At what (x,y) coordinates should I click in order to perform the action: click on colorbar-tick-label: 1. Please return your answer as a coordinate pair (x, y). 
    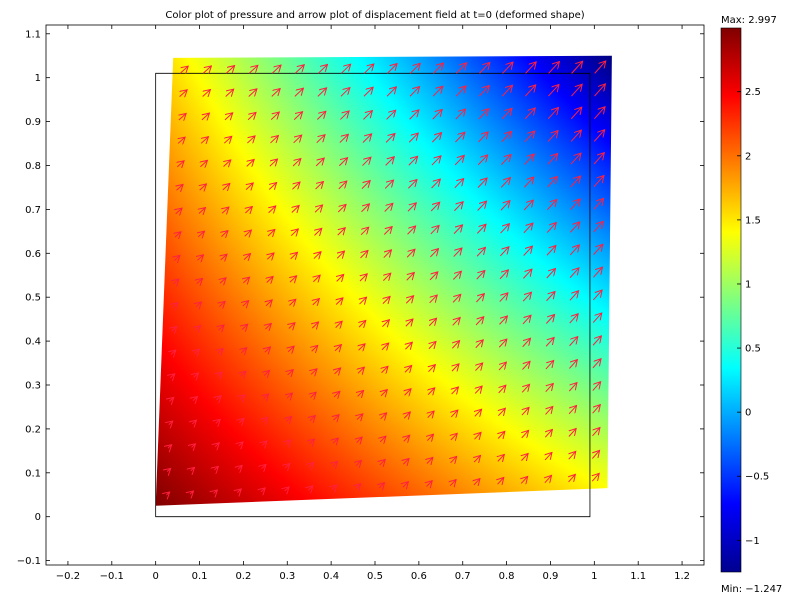
    Looking at the image, I should click on (748, 284).